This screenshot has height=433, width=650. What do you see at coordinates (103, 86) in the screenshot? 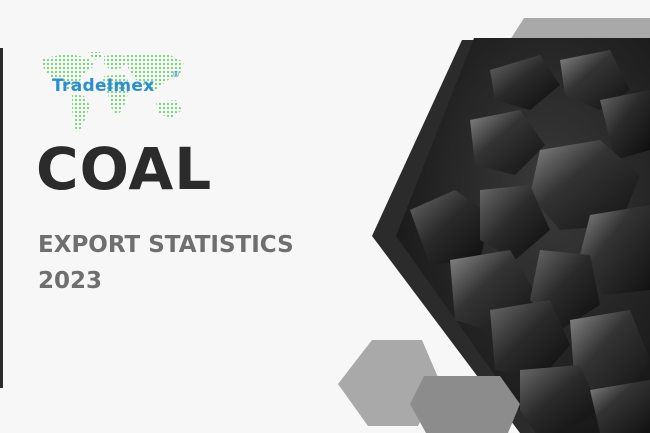
I see `brand-name: TradeImex` at bounding box center [103, 86].